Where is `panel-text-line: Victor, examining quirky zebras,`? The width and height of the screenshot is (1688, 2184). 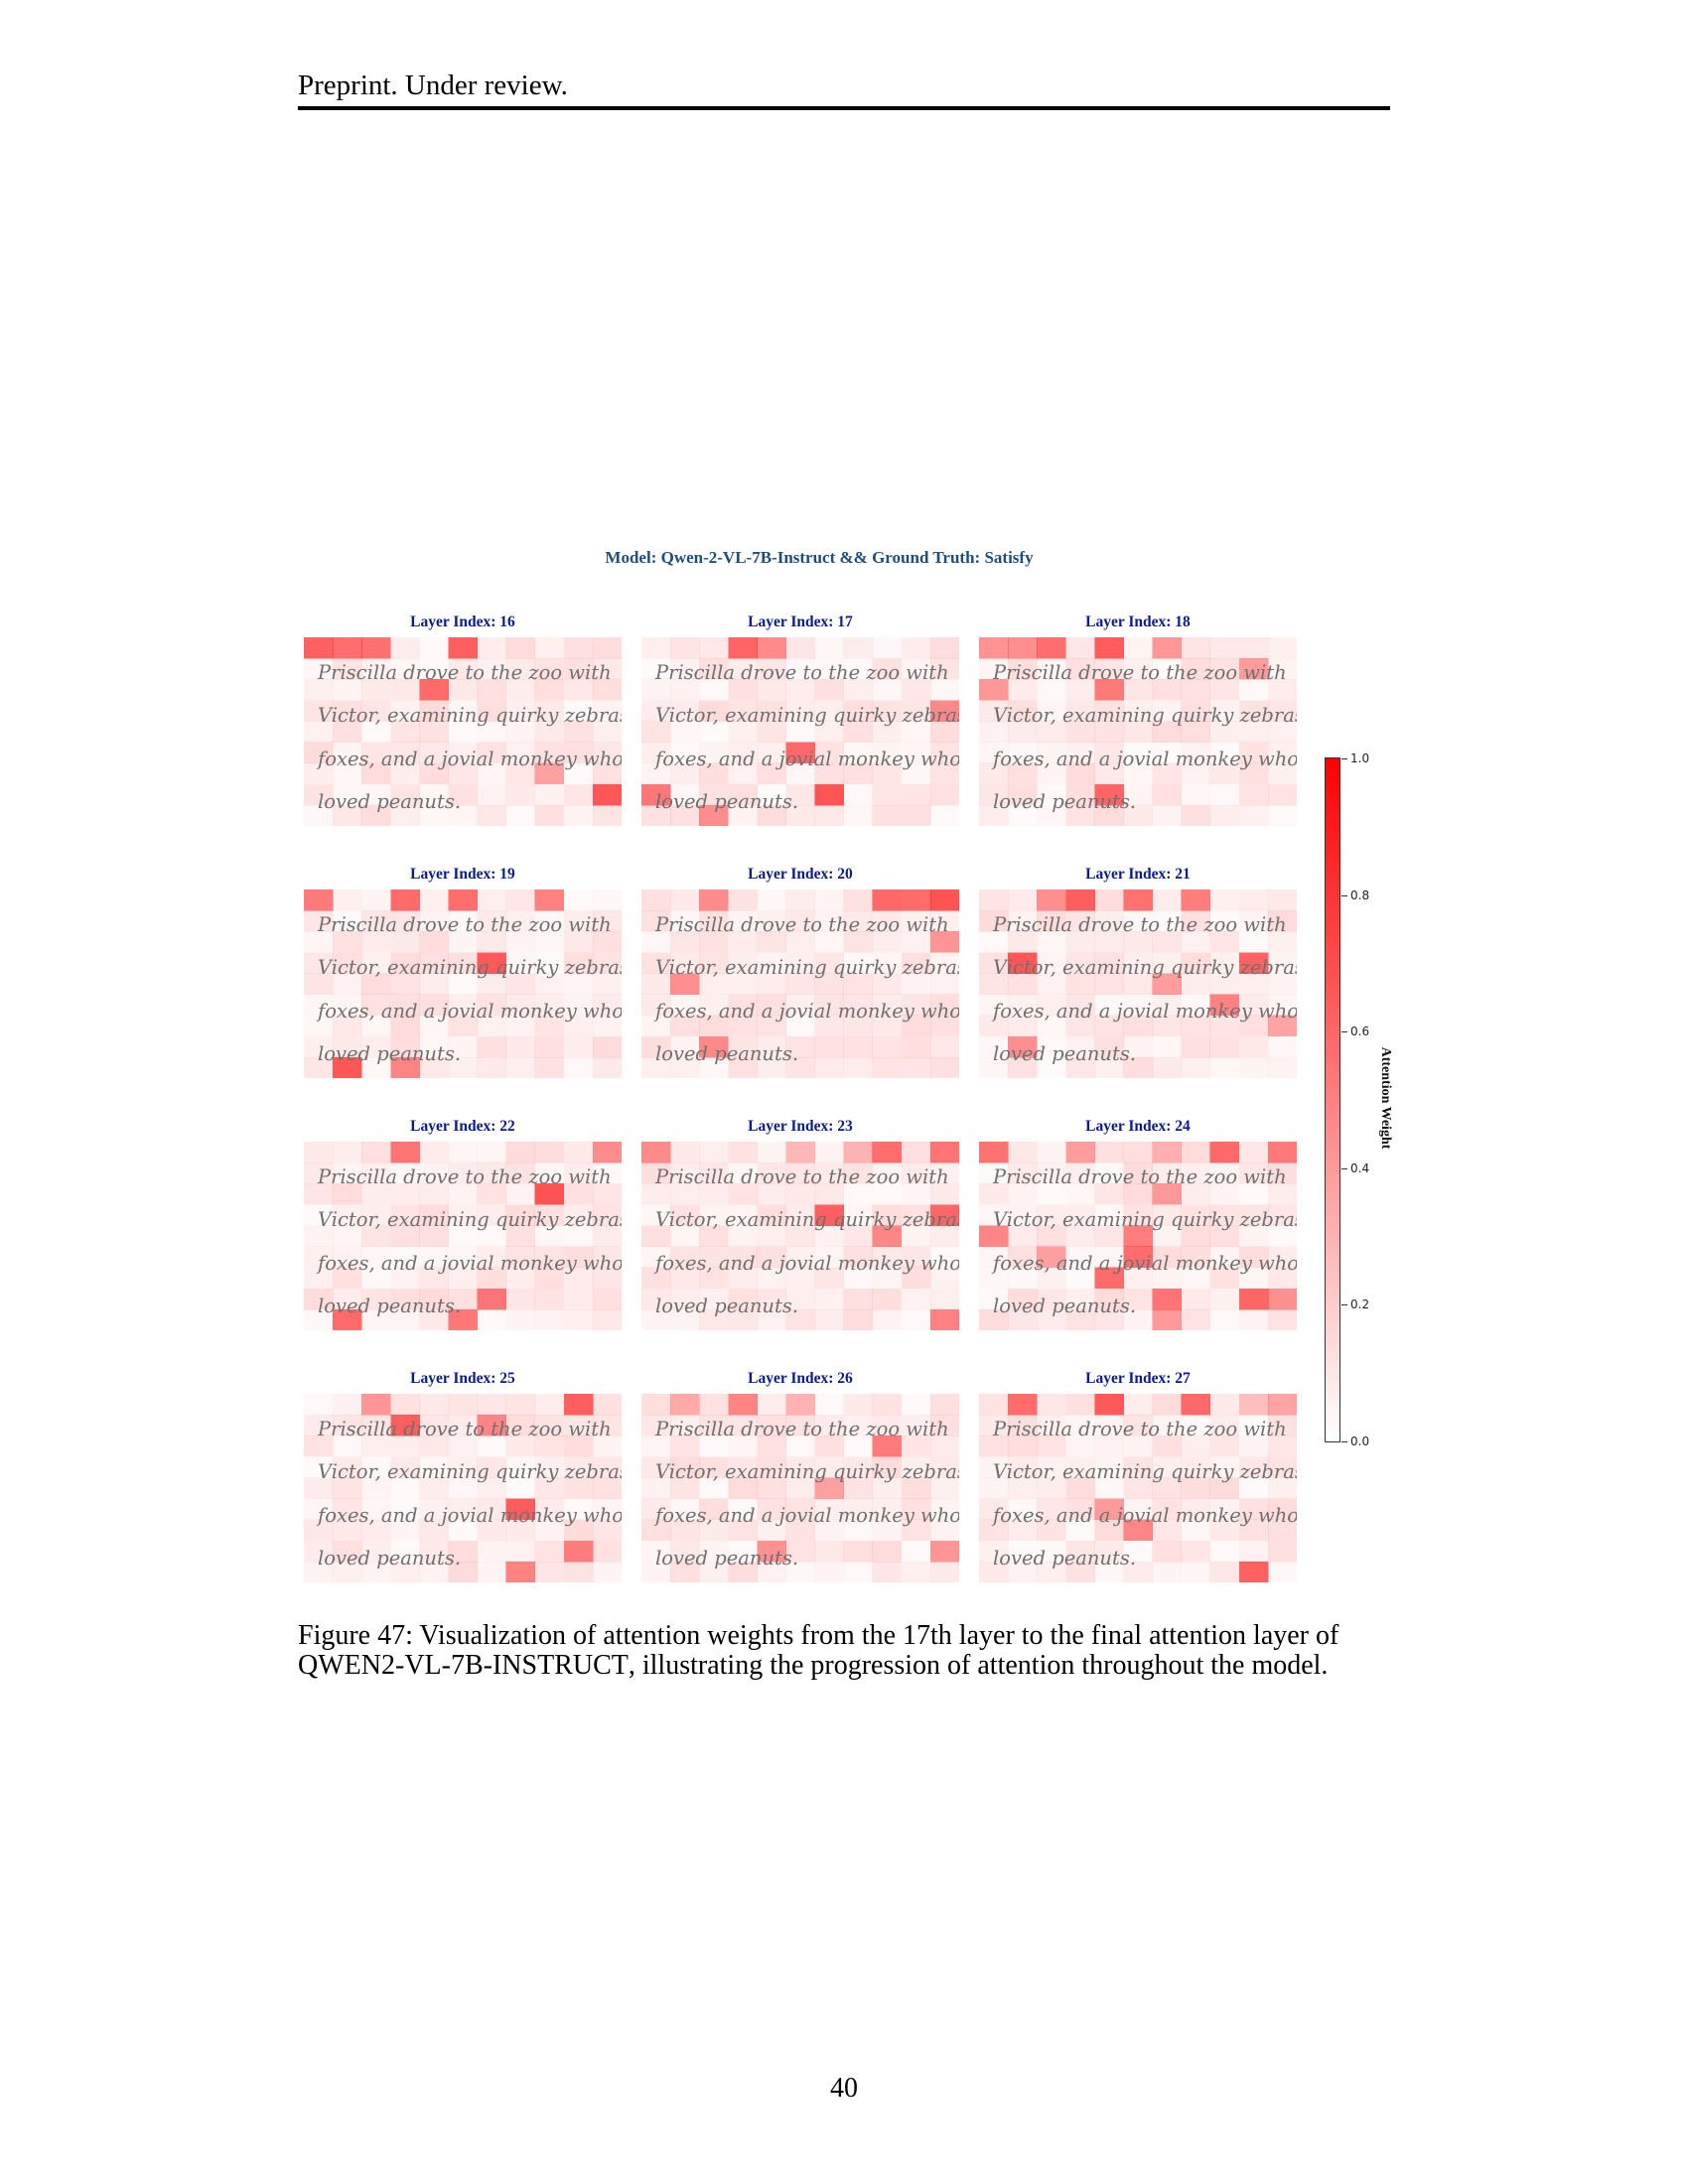 panel-text-line: Victor, examining quirky zebras, is located at coordinates (1145, 967).